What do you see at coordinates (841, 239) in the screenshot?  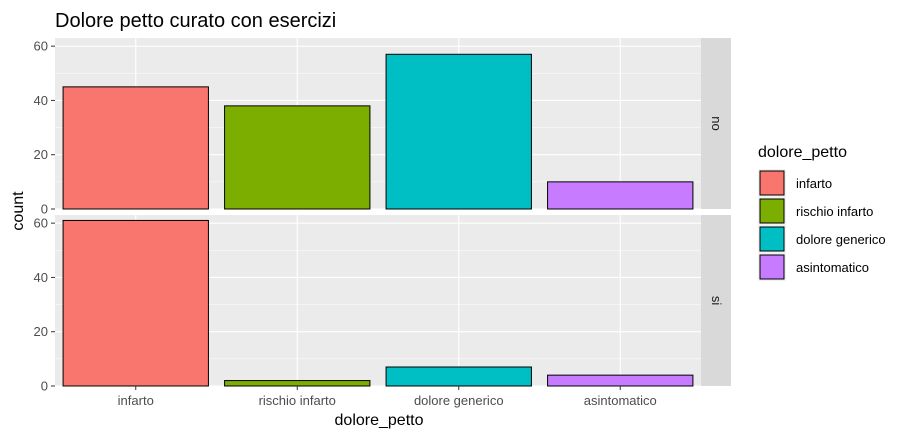 I see `legend-label: dolore generico` at bounding box center [841, 239].